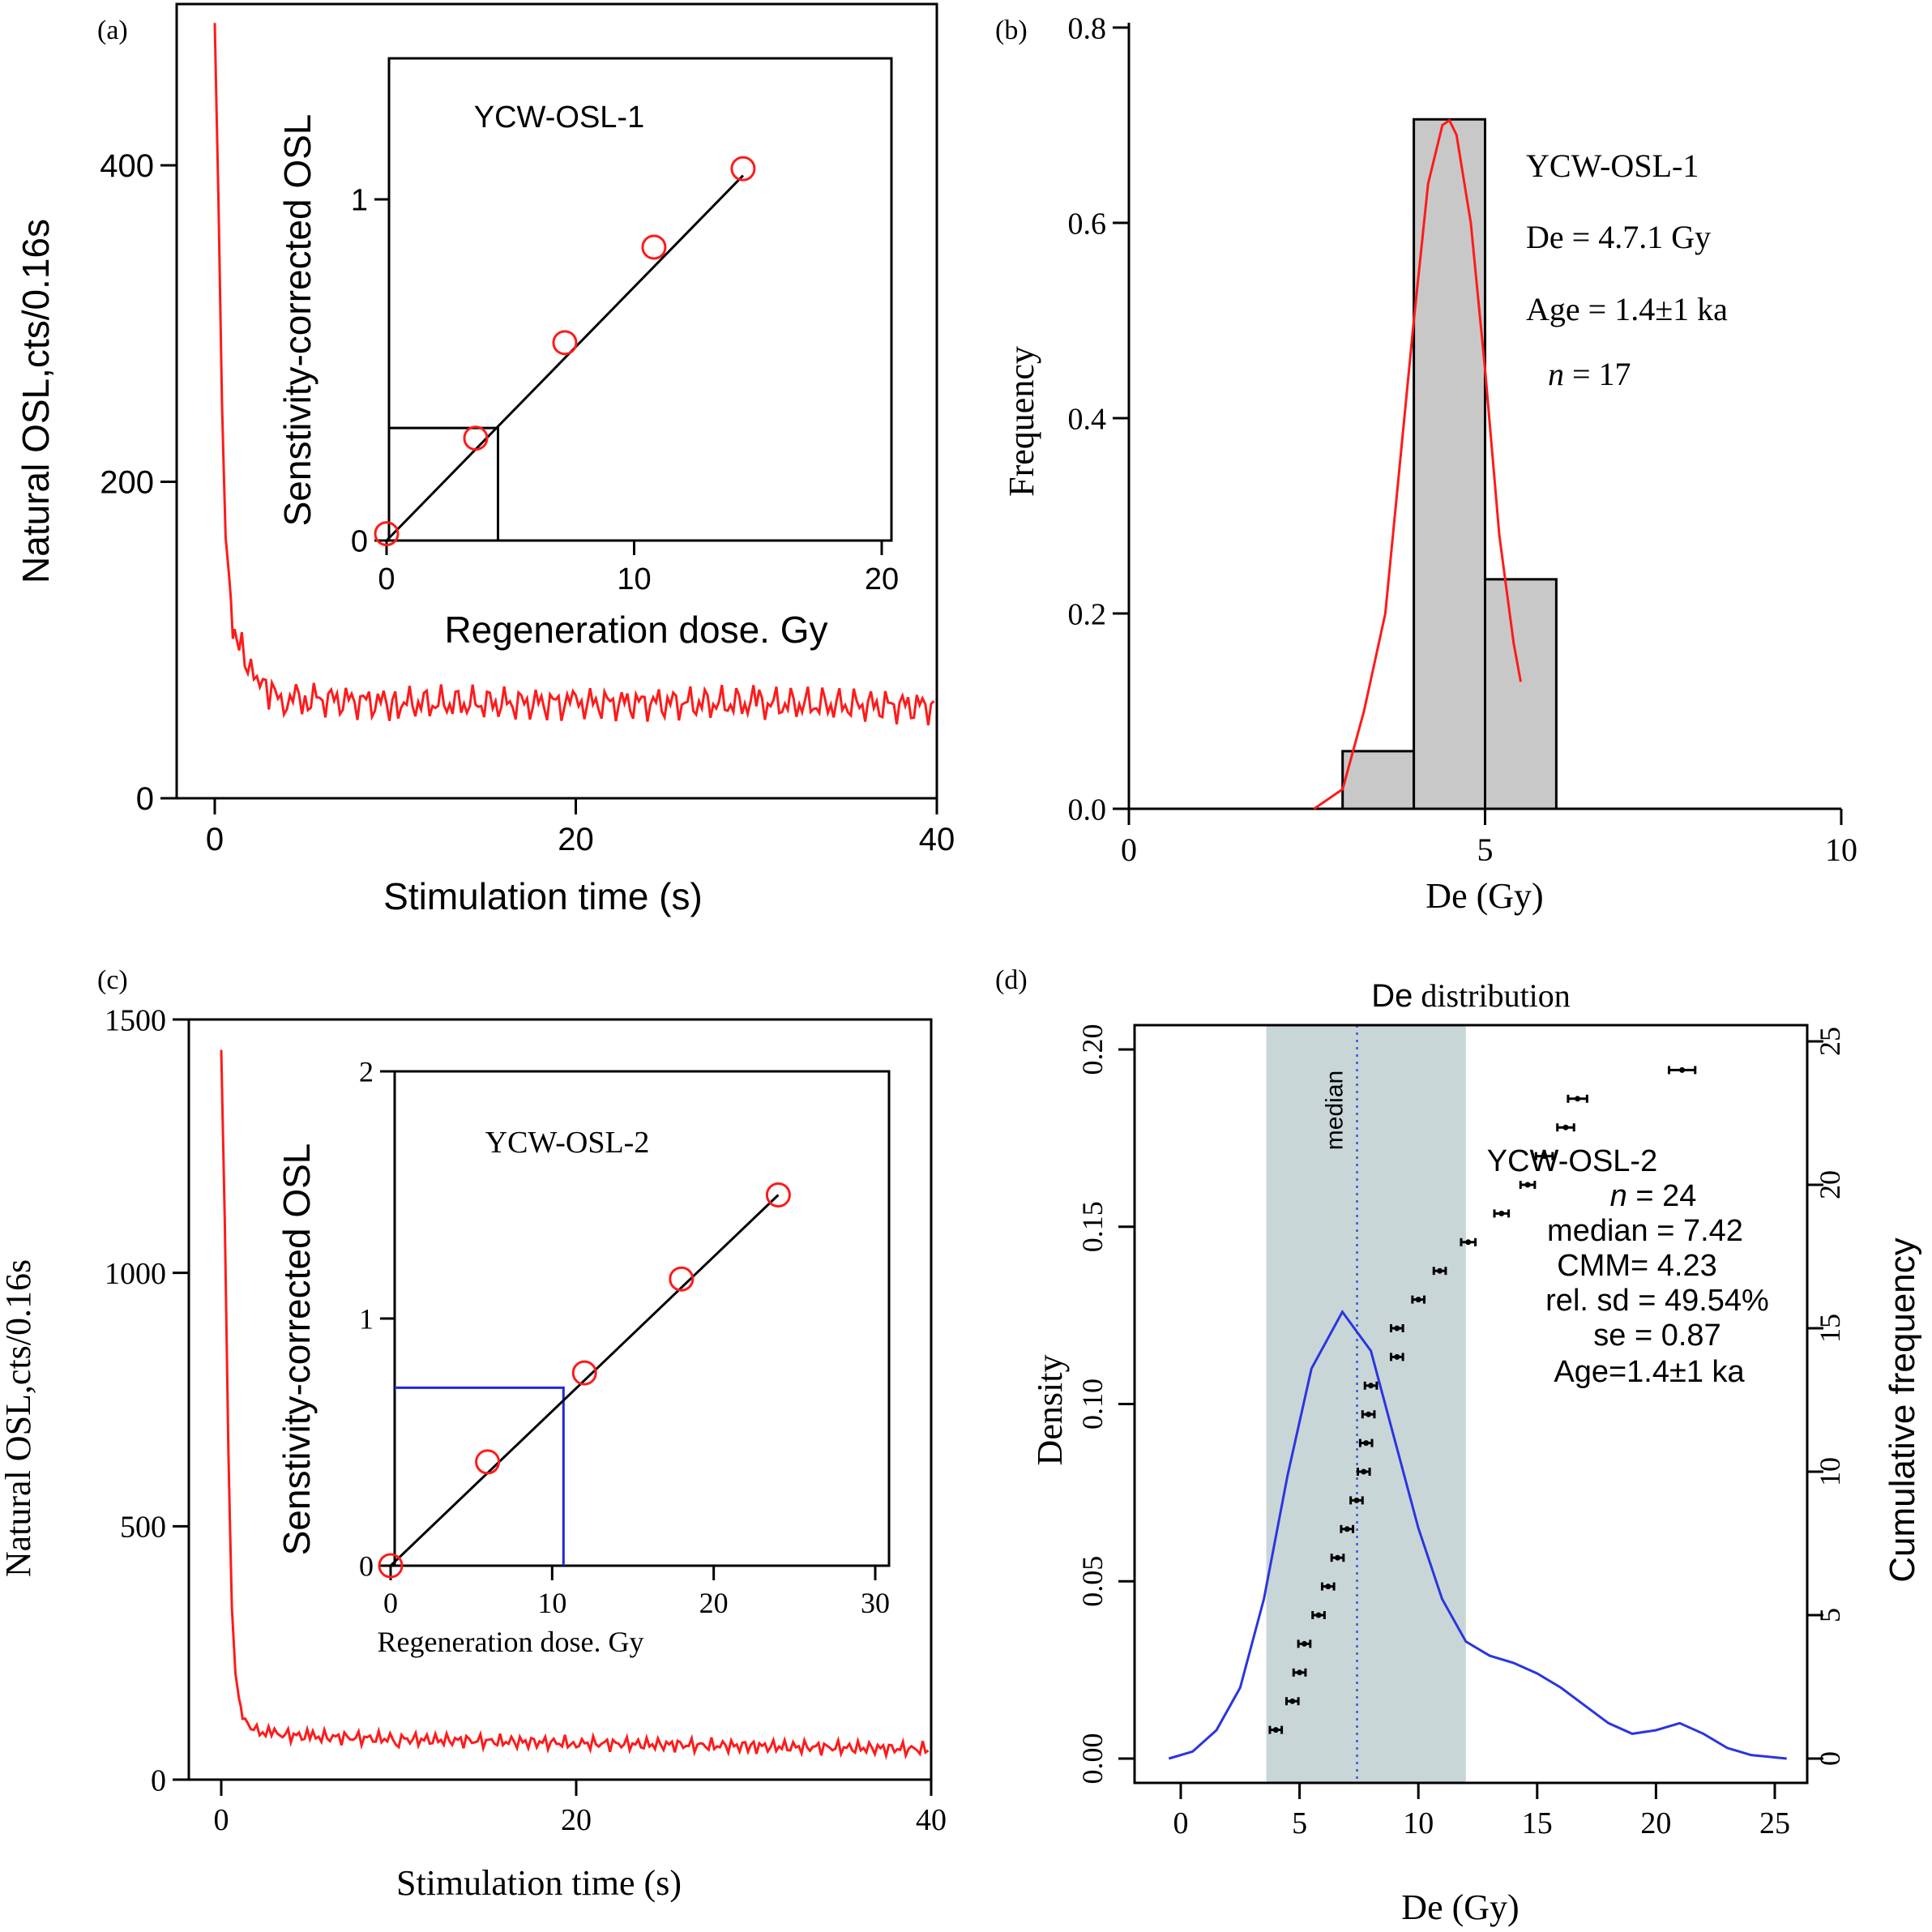 This screenshot has width=1932, height=1932. Describe the element at coordinates (1537, 1823) in the screenshot. I see `panel-d-xtick-label: 15` at that location.